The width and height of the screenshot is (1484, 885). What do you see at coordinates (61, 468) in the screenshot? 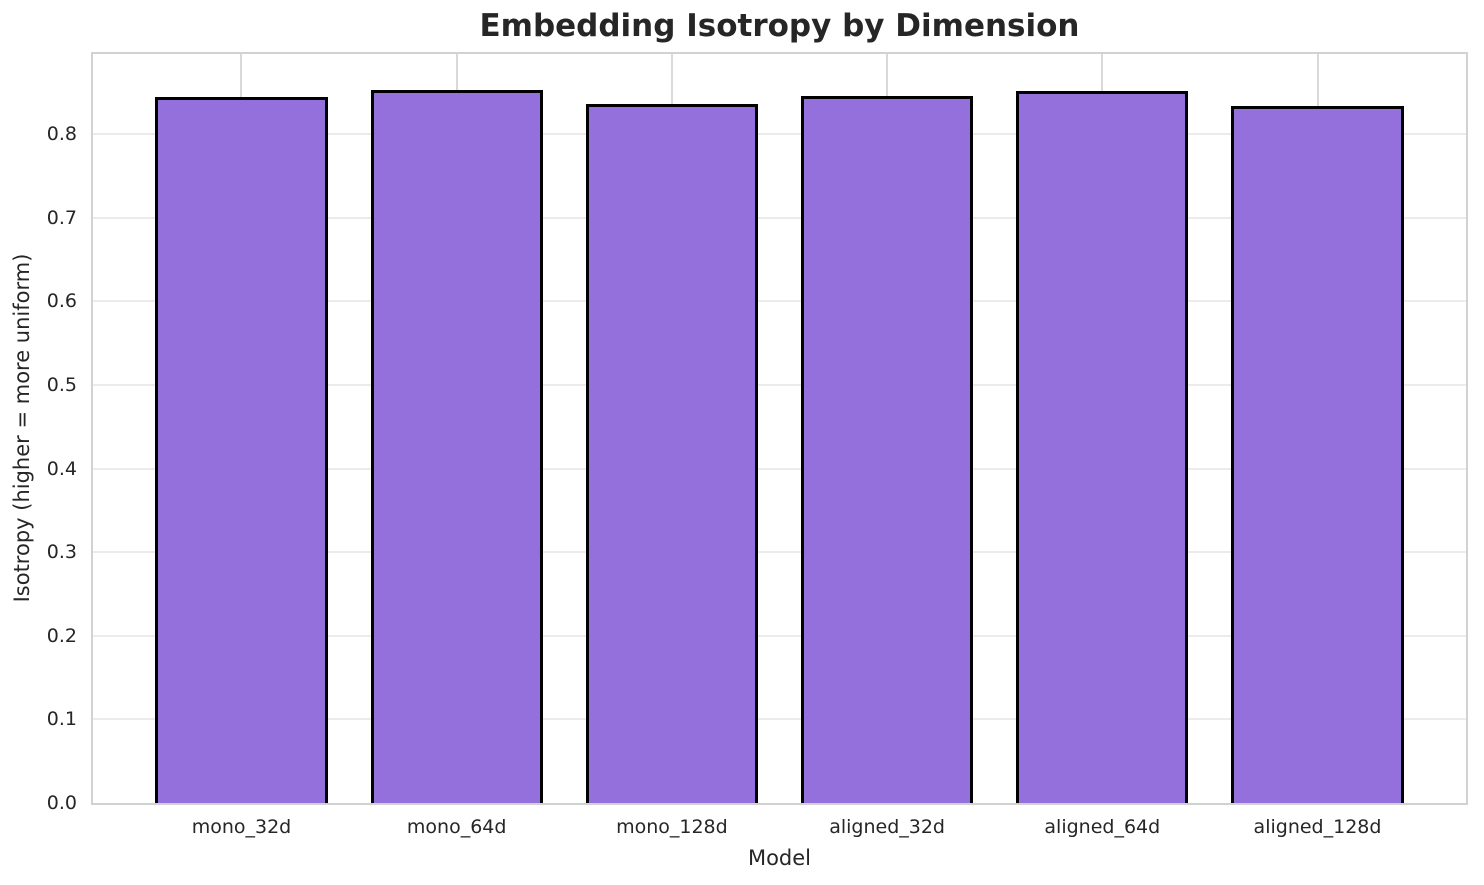
I see `y-tick-label: 0.4` at bounding box center [61, 468].